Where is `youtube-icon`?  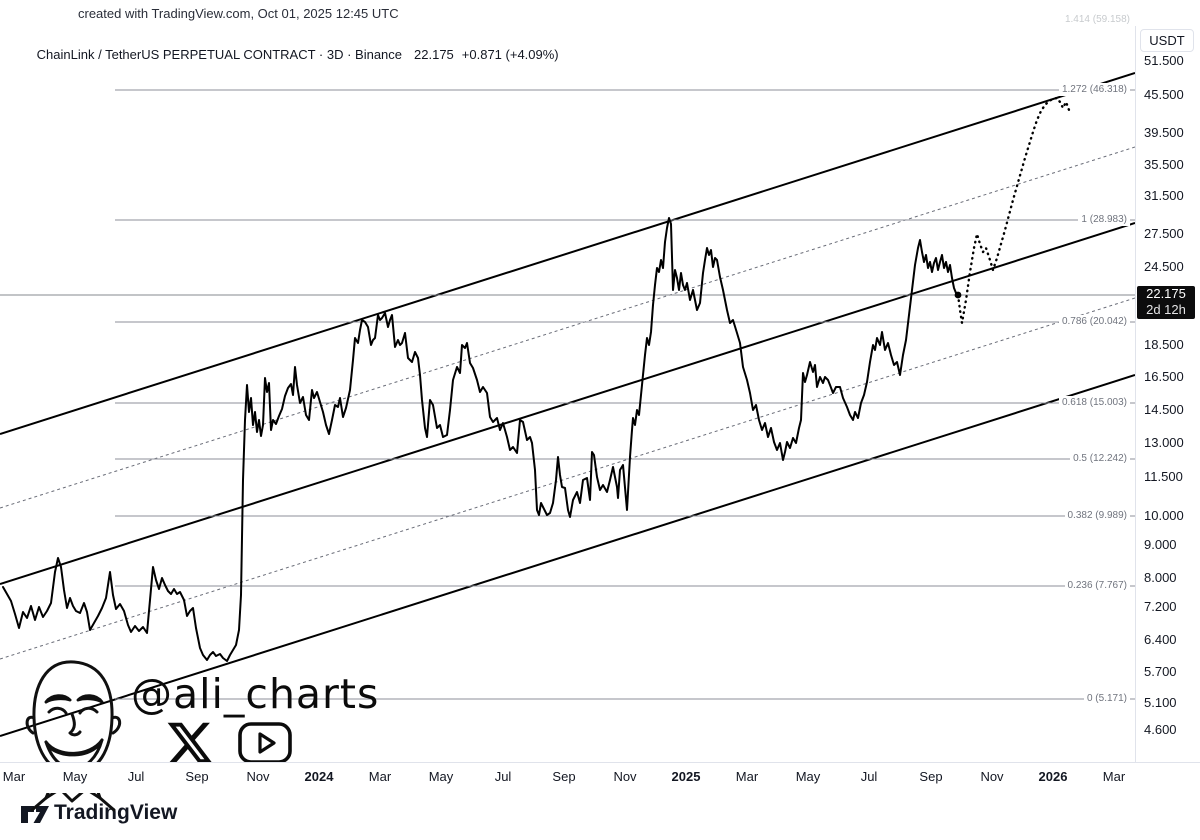
youtube-icon is located at coordinates (265, 743).